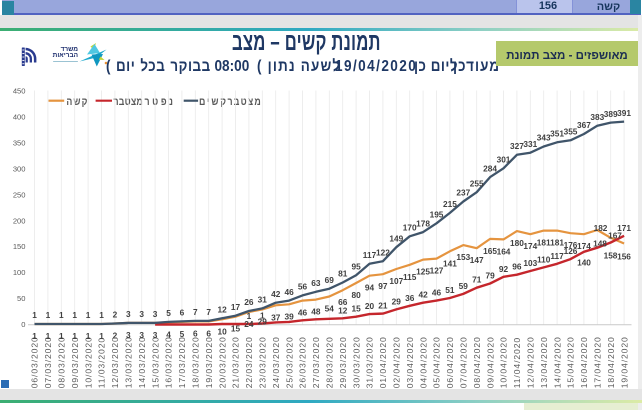 The width and height of the screenshot is (642, 410). Describe the element at coordinates (303, 287) in the screenshot. I see `svg-text: 56` at that location.